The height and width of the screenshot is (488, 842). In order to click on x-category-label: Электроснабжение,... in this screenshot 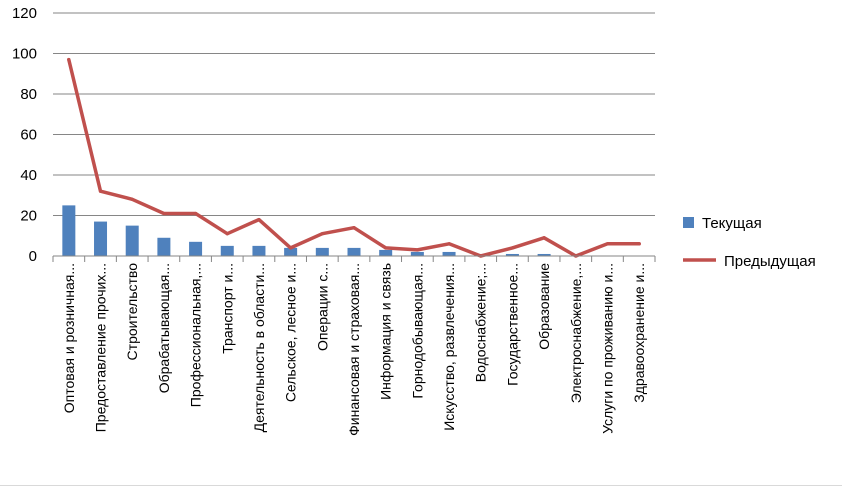, I will do `click(576, 333)`.